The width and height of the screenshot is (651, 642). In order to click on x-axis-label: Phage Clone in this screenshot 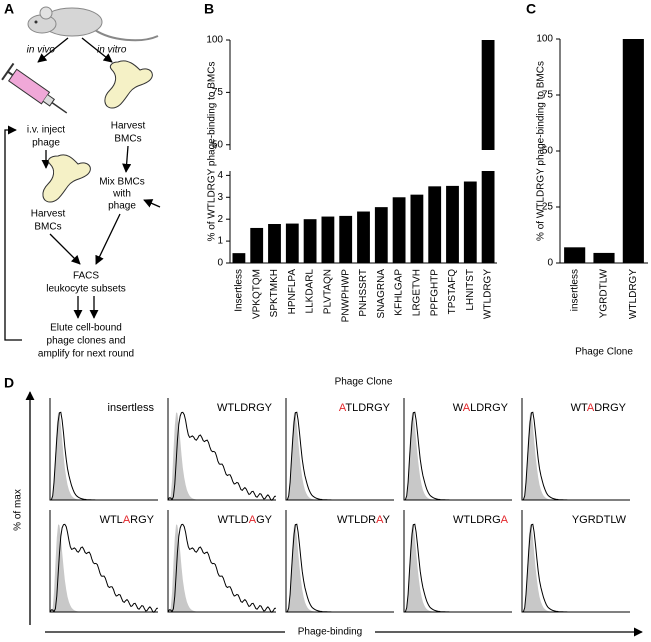, I will do `click(364, 382)`.